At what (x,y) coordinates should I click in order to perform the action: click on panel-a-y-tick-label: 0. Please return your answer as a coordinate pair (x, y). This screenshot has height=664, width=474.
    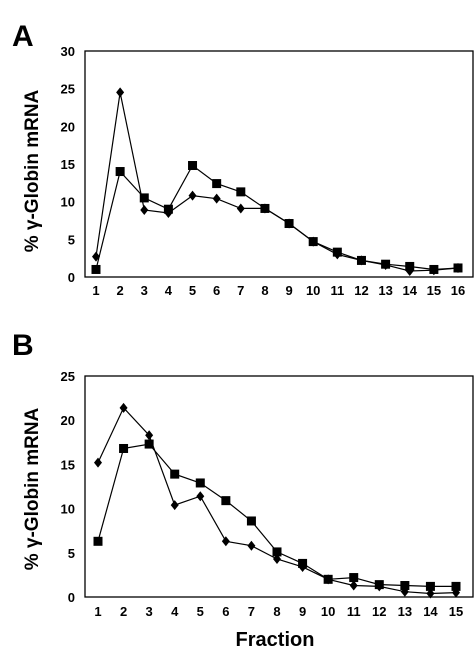
    Looking at the image, I should click on (71, 277).